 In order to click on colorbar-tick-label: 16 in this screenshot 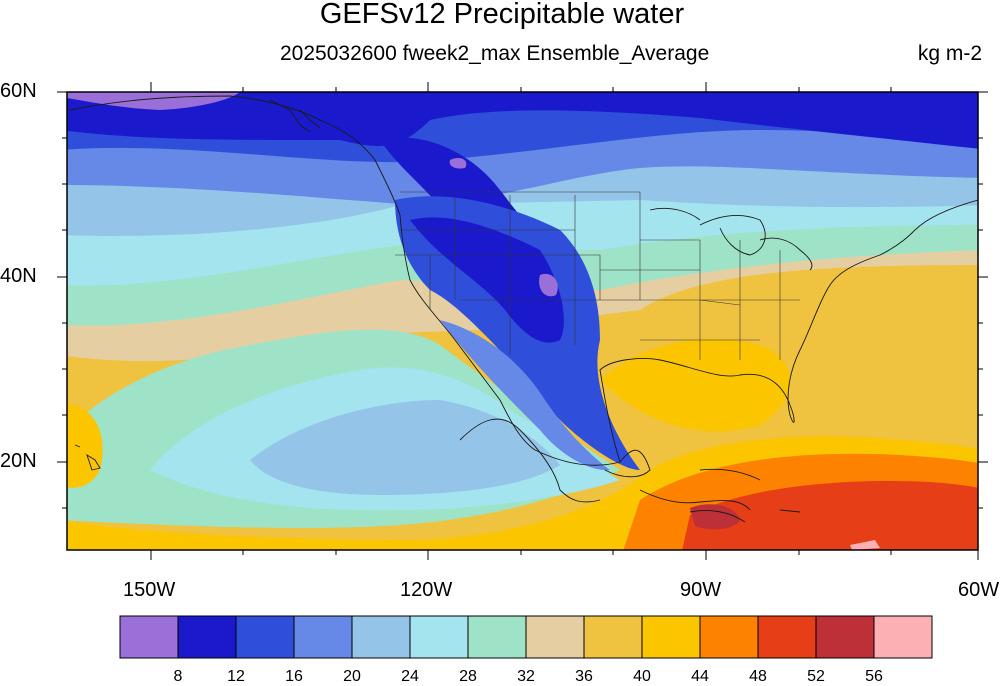, I will do `click(294, 676)`.